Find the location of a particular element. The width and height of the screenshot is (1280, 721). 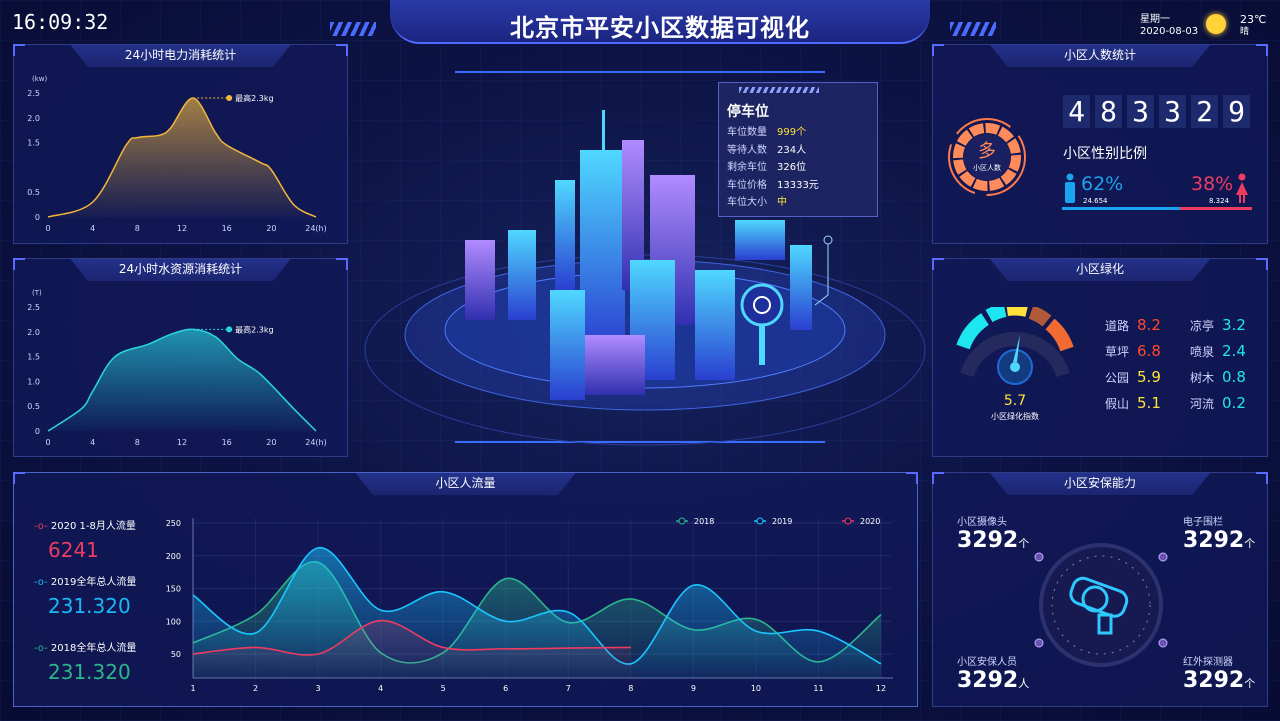

wheel-icon is located at coordinates (762, 305).